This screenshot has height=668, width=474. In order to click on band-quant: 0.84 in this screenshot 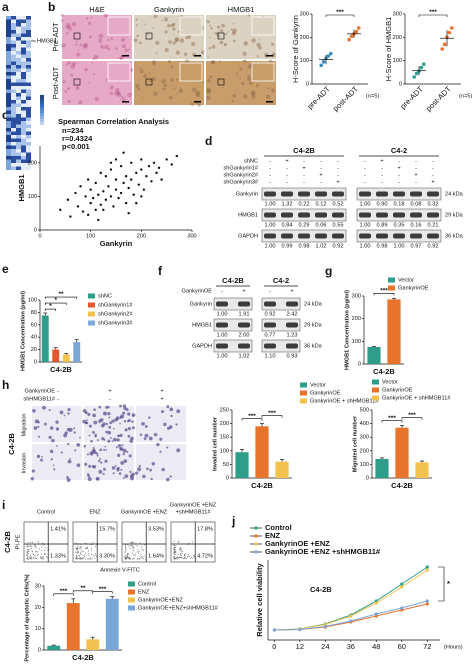, I will do `click(287, 225)`.